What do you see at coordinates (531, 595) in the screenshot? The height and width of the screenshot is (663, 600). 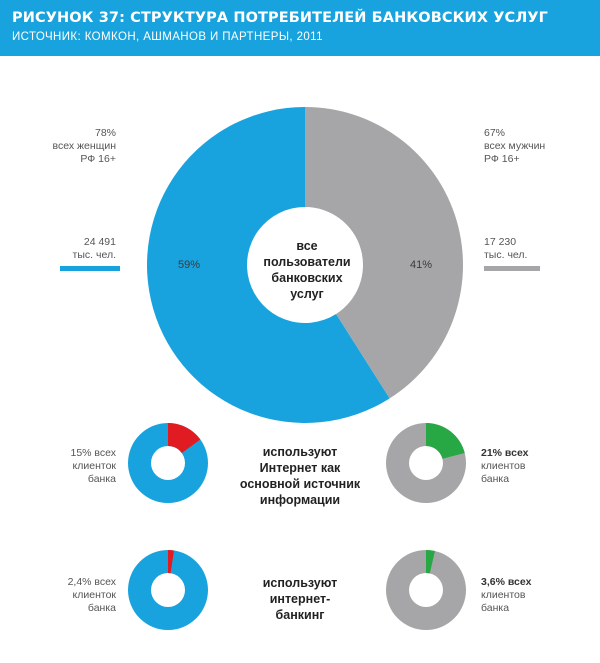 I see `row2-right-label: 3,6% всех клиентов банка` at bounding box center [531, 595].